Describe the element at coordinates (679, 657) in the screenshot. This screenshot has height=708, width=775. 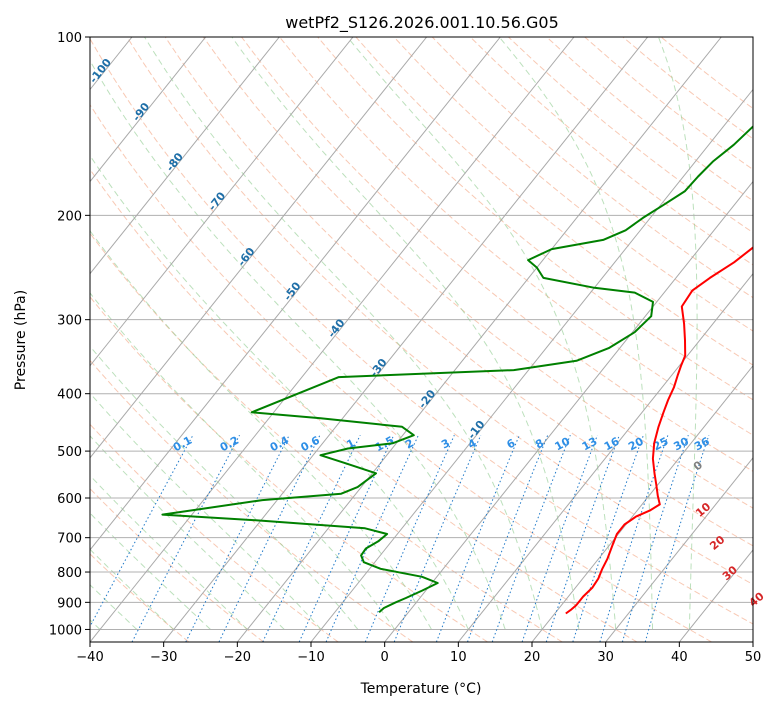
I see `x-tick-label: 40` at that location.